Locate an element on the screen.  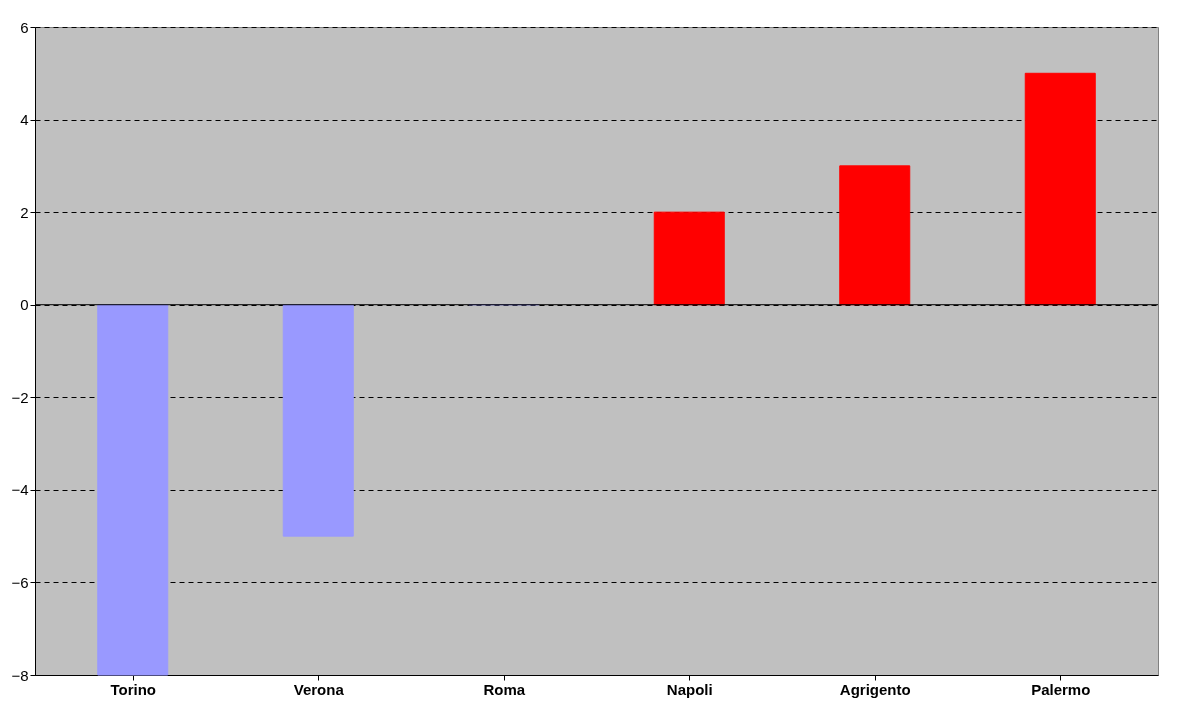
x-tick-label: Torino is located at coordinates (133, 689).